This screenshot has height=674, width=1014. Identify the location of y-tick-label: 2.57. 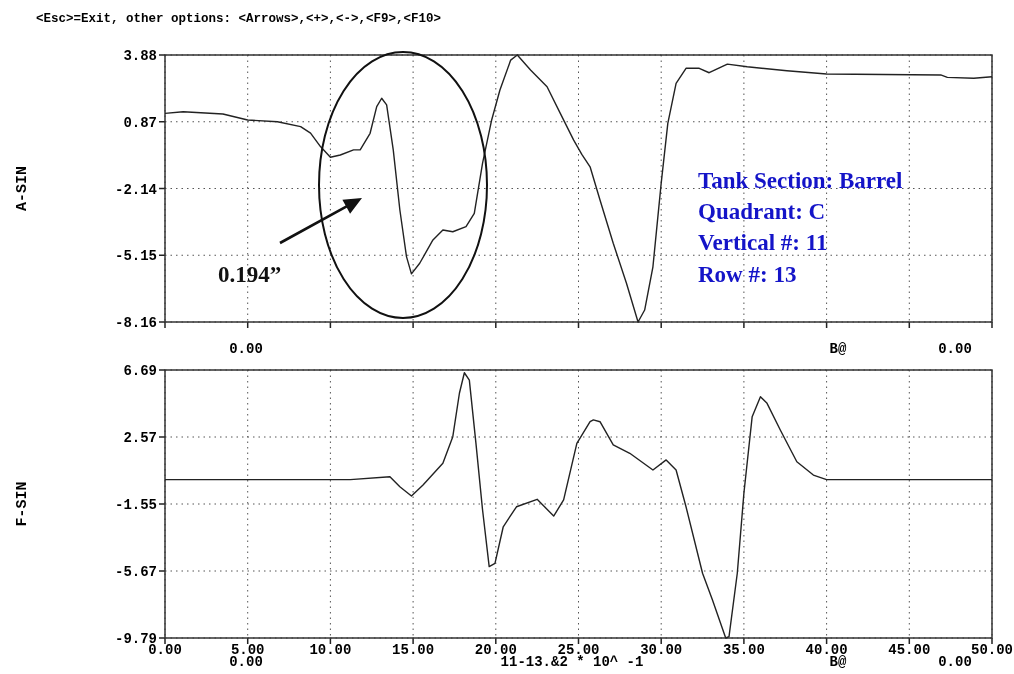
(140, 438).